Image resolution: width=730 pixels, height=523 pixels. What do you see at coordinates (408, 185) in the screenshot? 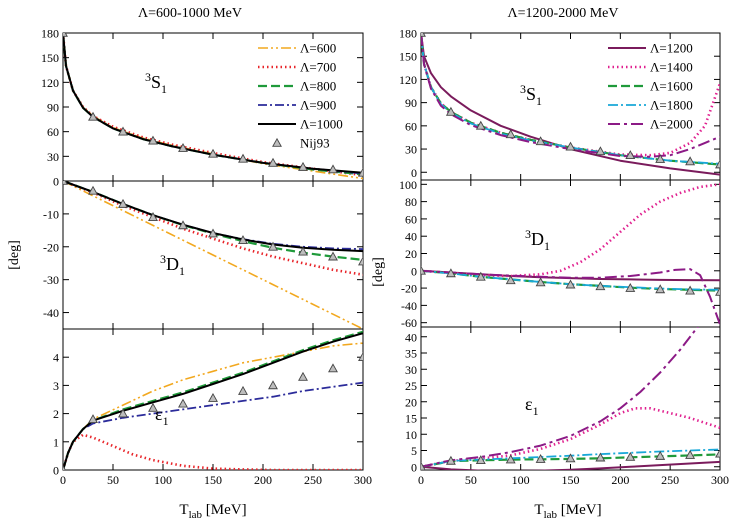
I see `y-tick-label: 100` at bounding box center [408, 185].